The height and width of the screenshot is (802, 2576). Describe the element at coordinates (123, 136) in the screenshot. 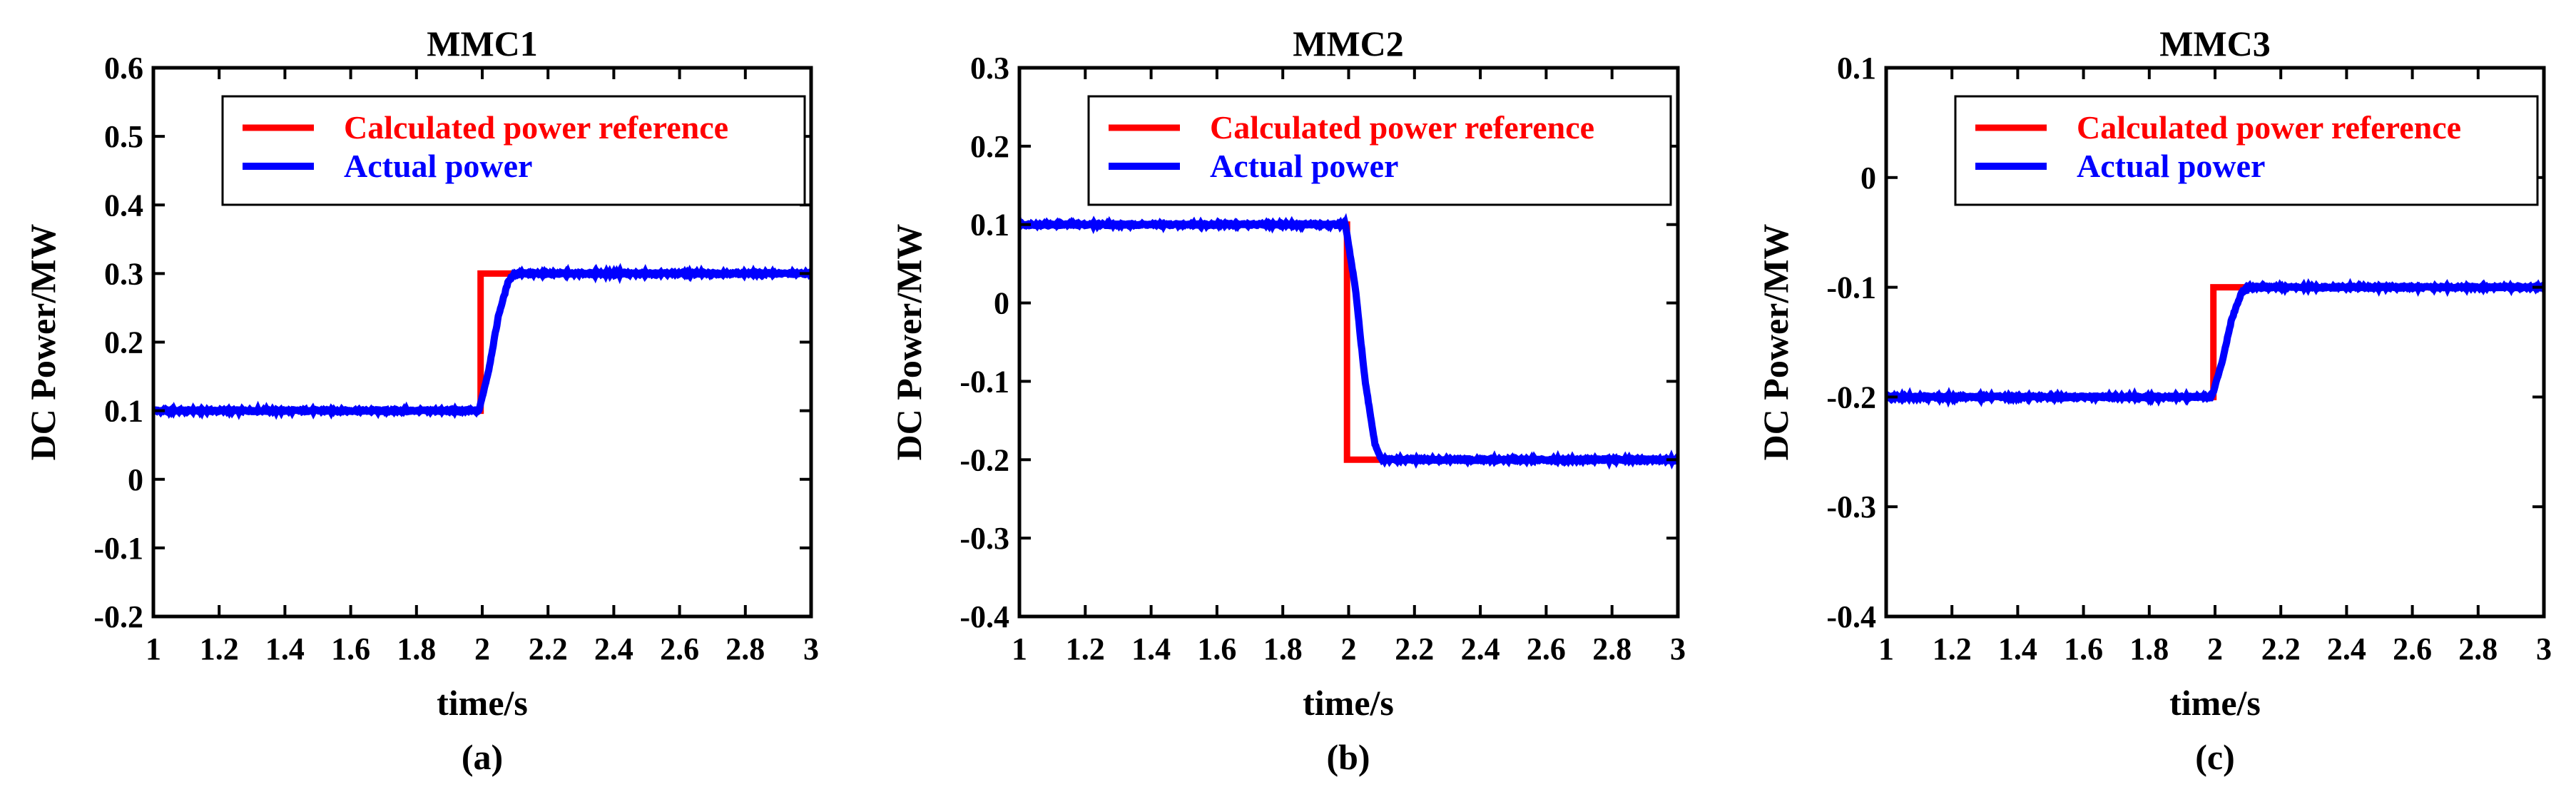

I see `y-tick-label: 0.5` at that location.